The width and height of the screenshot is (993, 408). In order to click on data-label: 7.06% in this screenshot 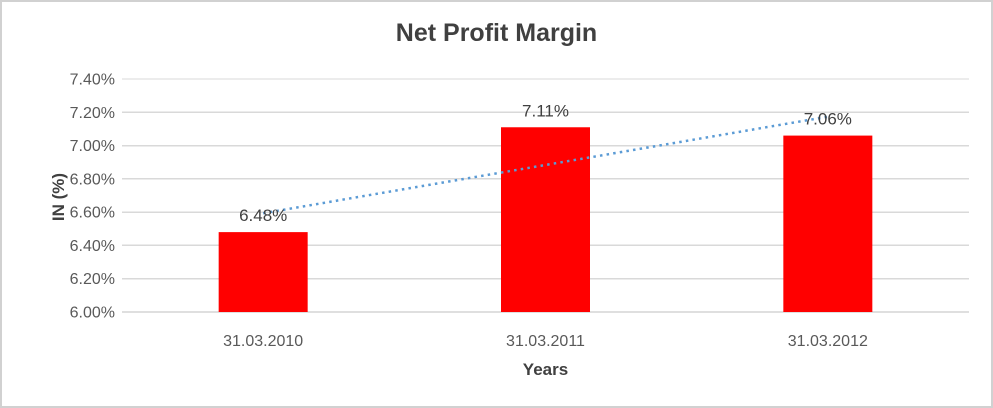, I will do `click(828, 119)`.